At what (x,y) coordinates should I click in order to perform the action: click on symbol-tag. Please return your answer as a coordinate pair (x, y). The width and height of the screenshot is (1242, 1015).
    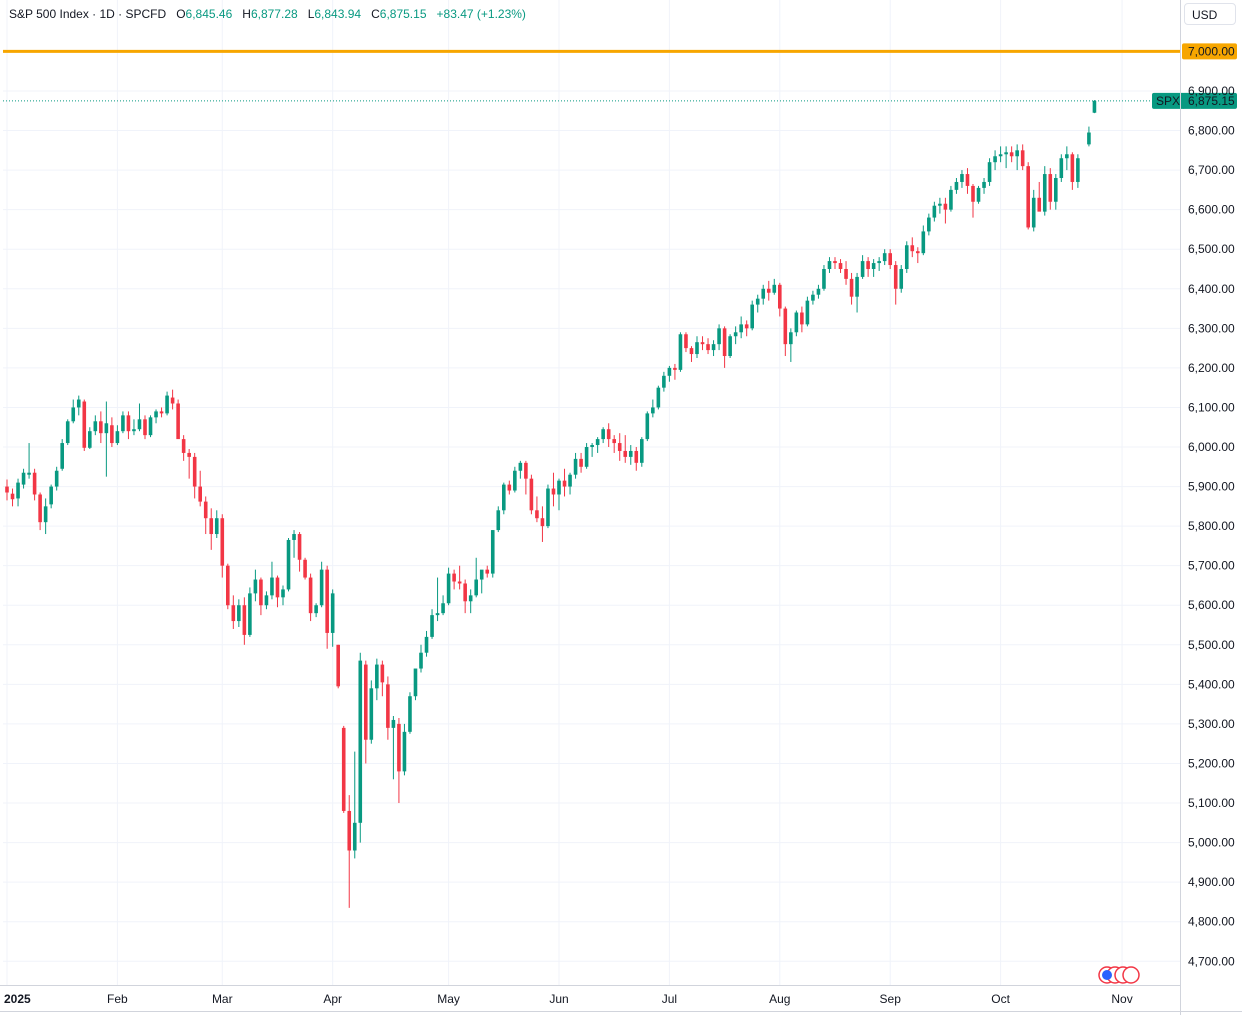
    Looking at the image, I should click on (1168, 100).